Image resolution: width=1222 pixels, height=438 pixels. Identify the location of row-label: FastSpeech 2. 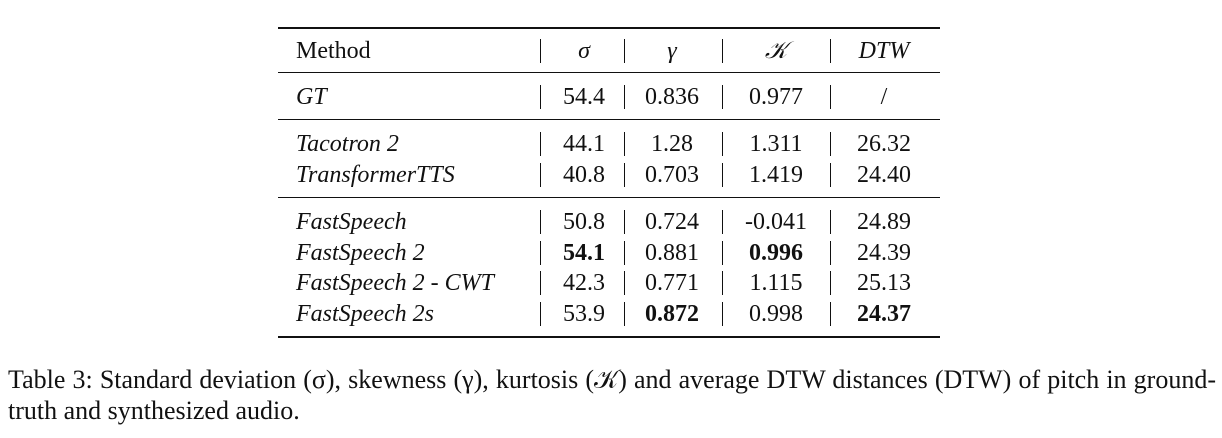
(360, 252).